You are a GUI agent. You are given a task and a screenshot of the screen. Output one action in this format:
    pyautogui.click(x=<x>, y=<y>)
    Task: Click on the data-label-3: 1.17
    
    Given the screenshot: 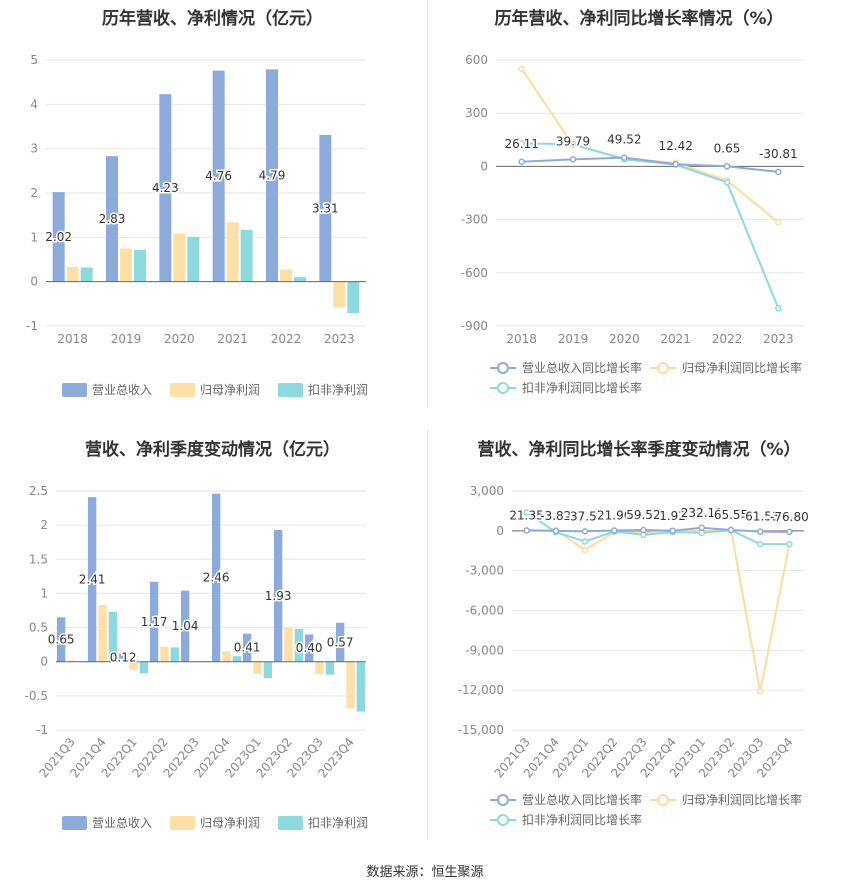 What is the action you would take?
    pyautogui.click(x=154, y=622)
    